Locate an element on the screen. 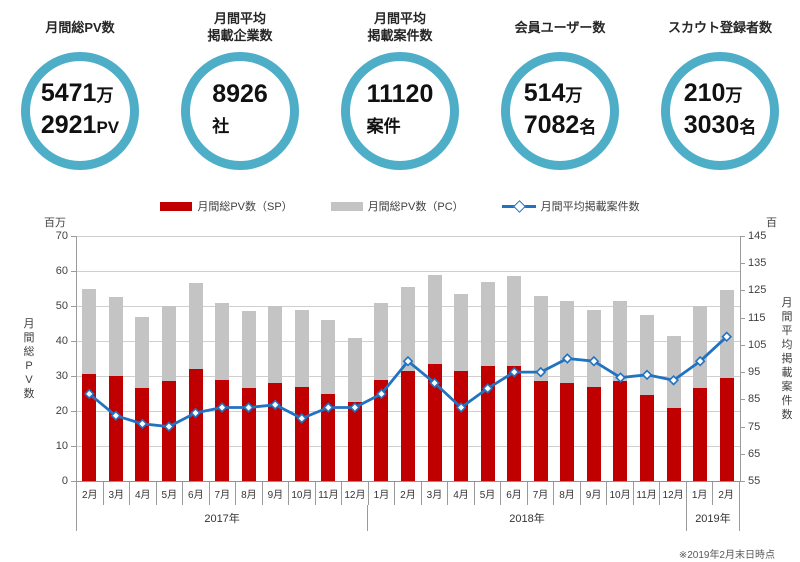  kpi-number: 8926 is located at coordinates (240, 94).